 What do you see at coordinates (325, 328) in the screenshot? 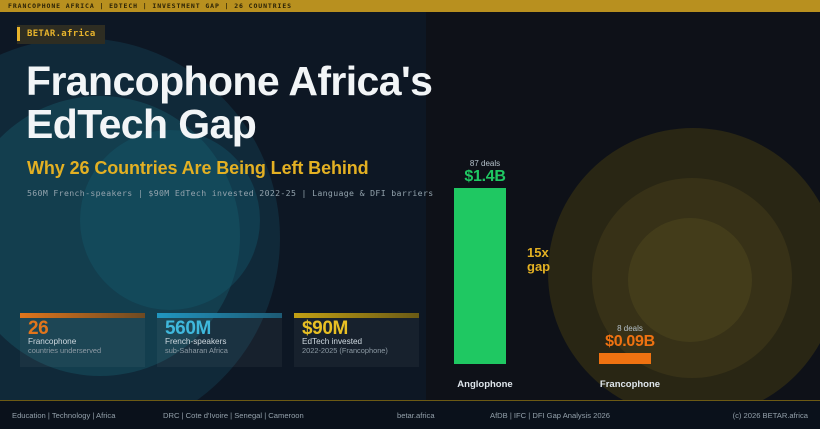
I see `stat-card-value: $90M` at bounding box center [325, 328].